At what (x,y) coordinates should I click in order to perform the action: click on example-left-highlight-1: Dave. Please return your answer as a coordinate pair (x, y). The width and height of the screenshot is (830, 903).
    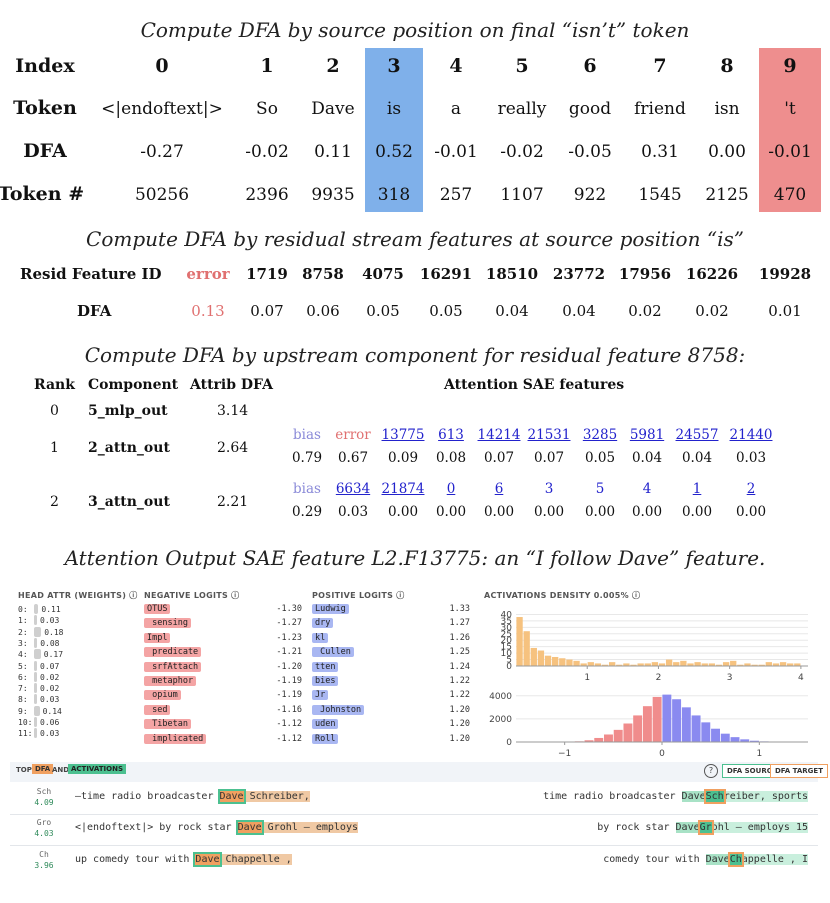
    Looking at the image, I should click on (249, 827).